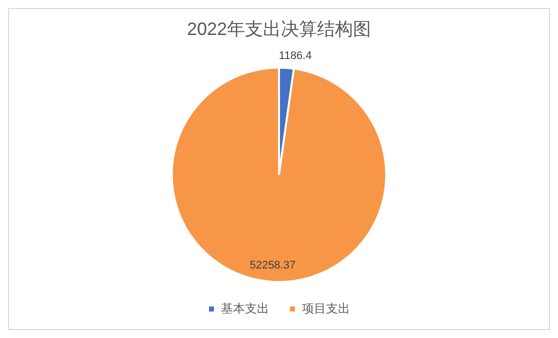  I want to click on legend-label: 基本支出, so click(245, 308).